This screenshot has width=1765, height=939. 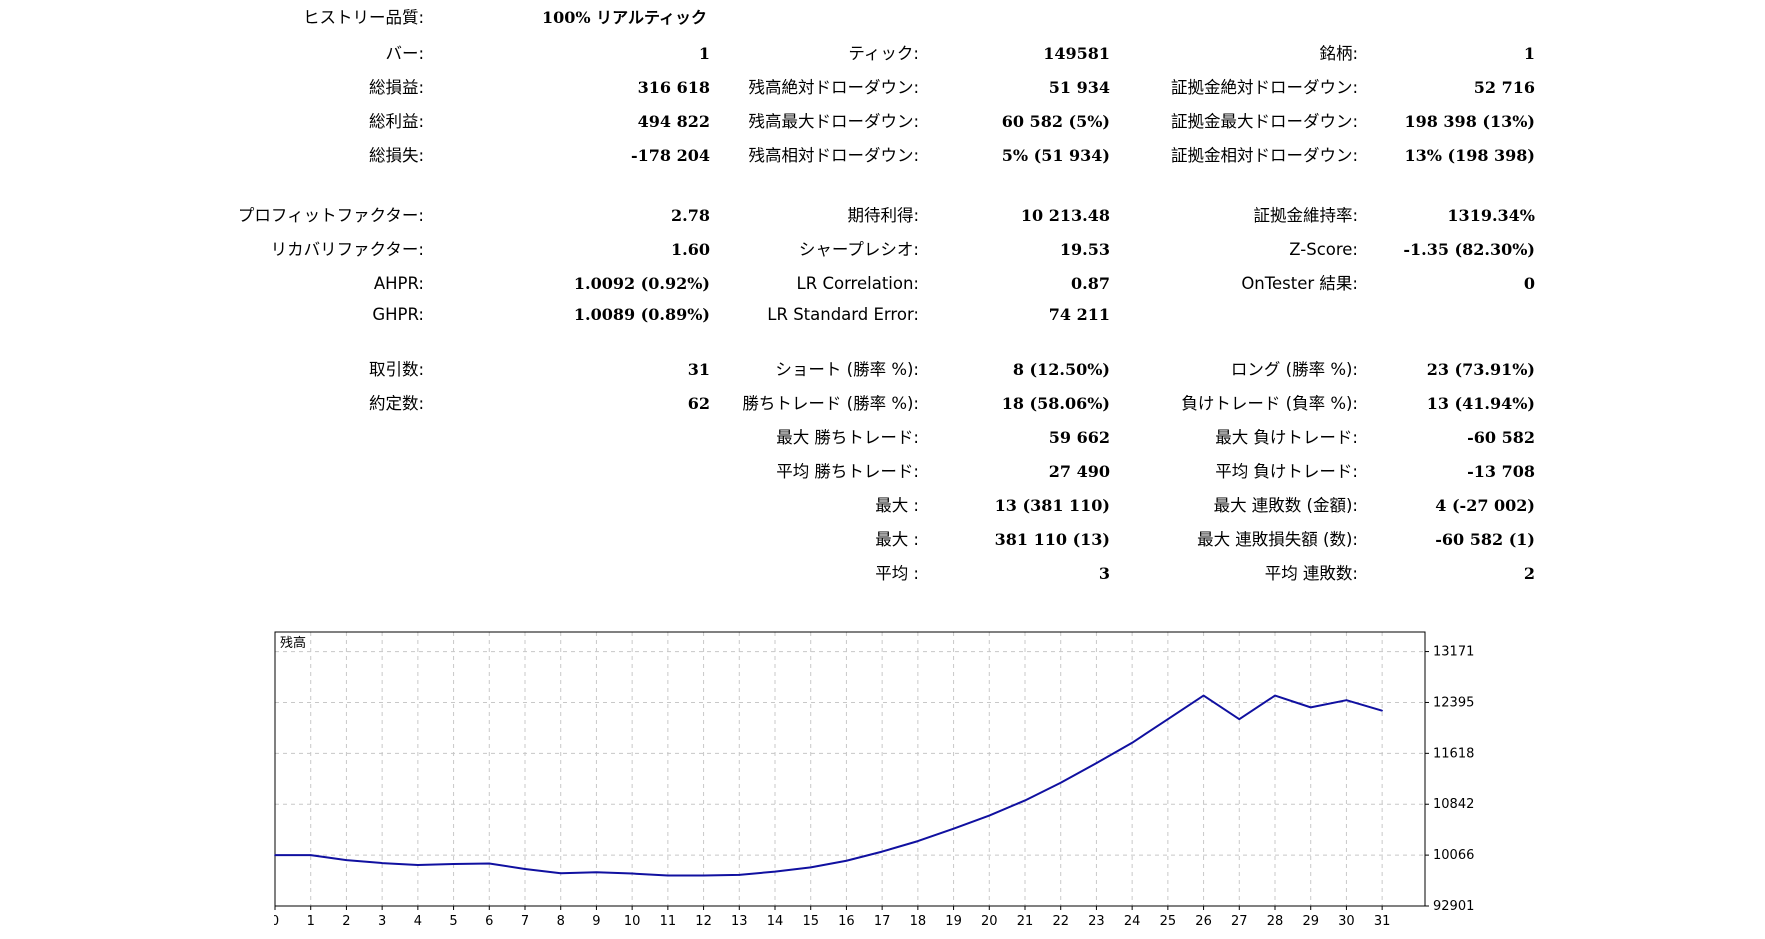 I want to click on stat-label: リカバリファクター:, so click(x=347, y=249).